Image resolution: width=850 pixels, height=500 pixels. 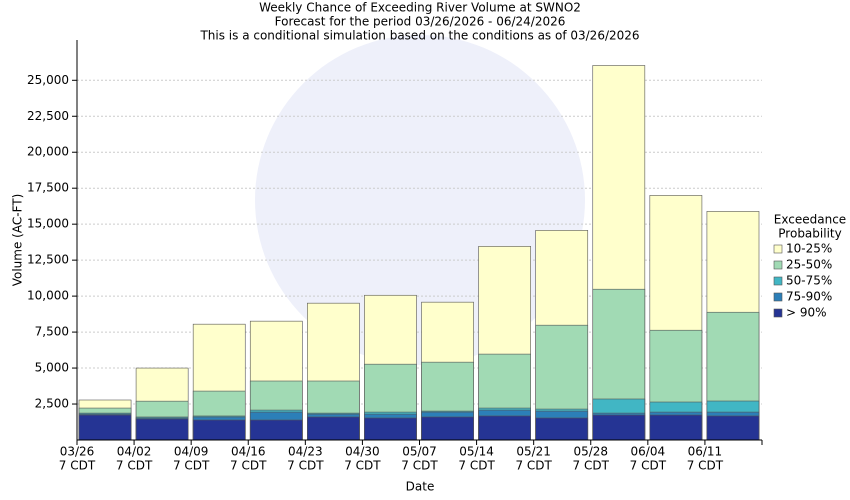 I want to click on x-axis-label: Date, so click(x=420, y=487).